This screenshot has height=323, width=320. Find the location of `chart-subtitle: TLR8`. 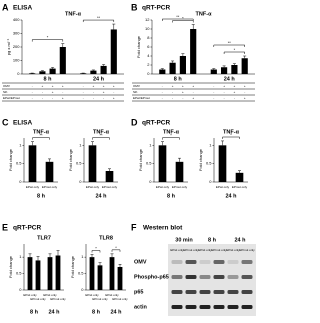

chart-subtitle: TLR8 is located at coordinates (106, 238).